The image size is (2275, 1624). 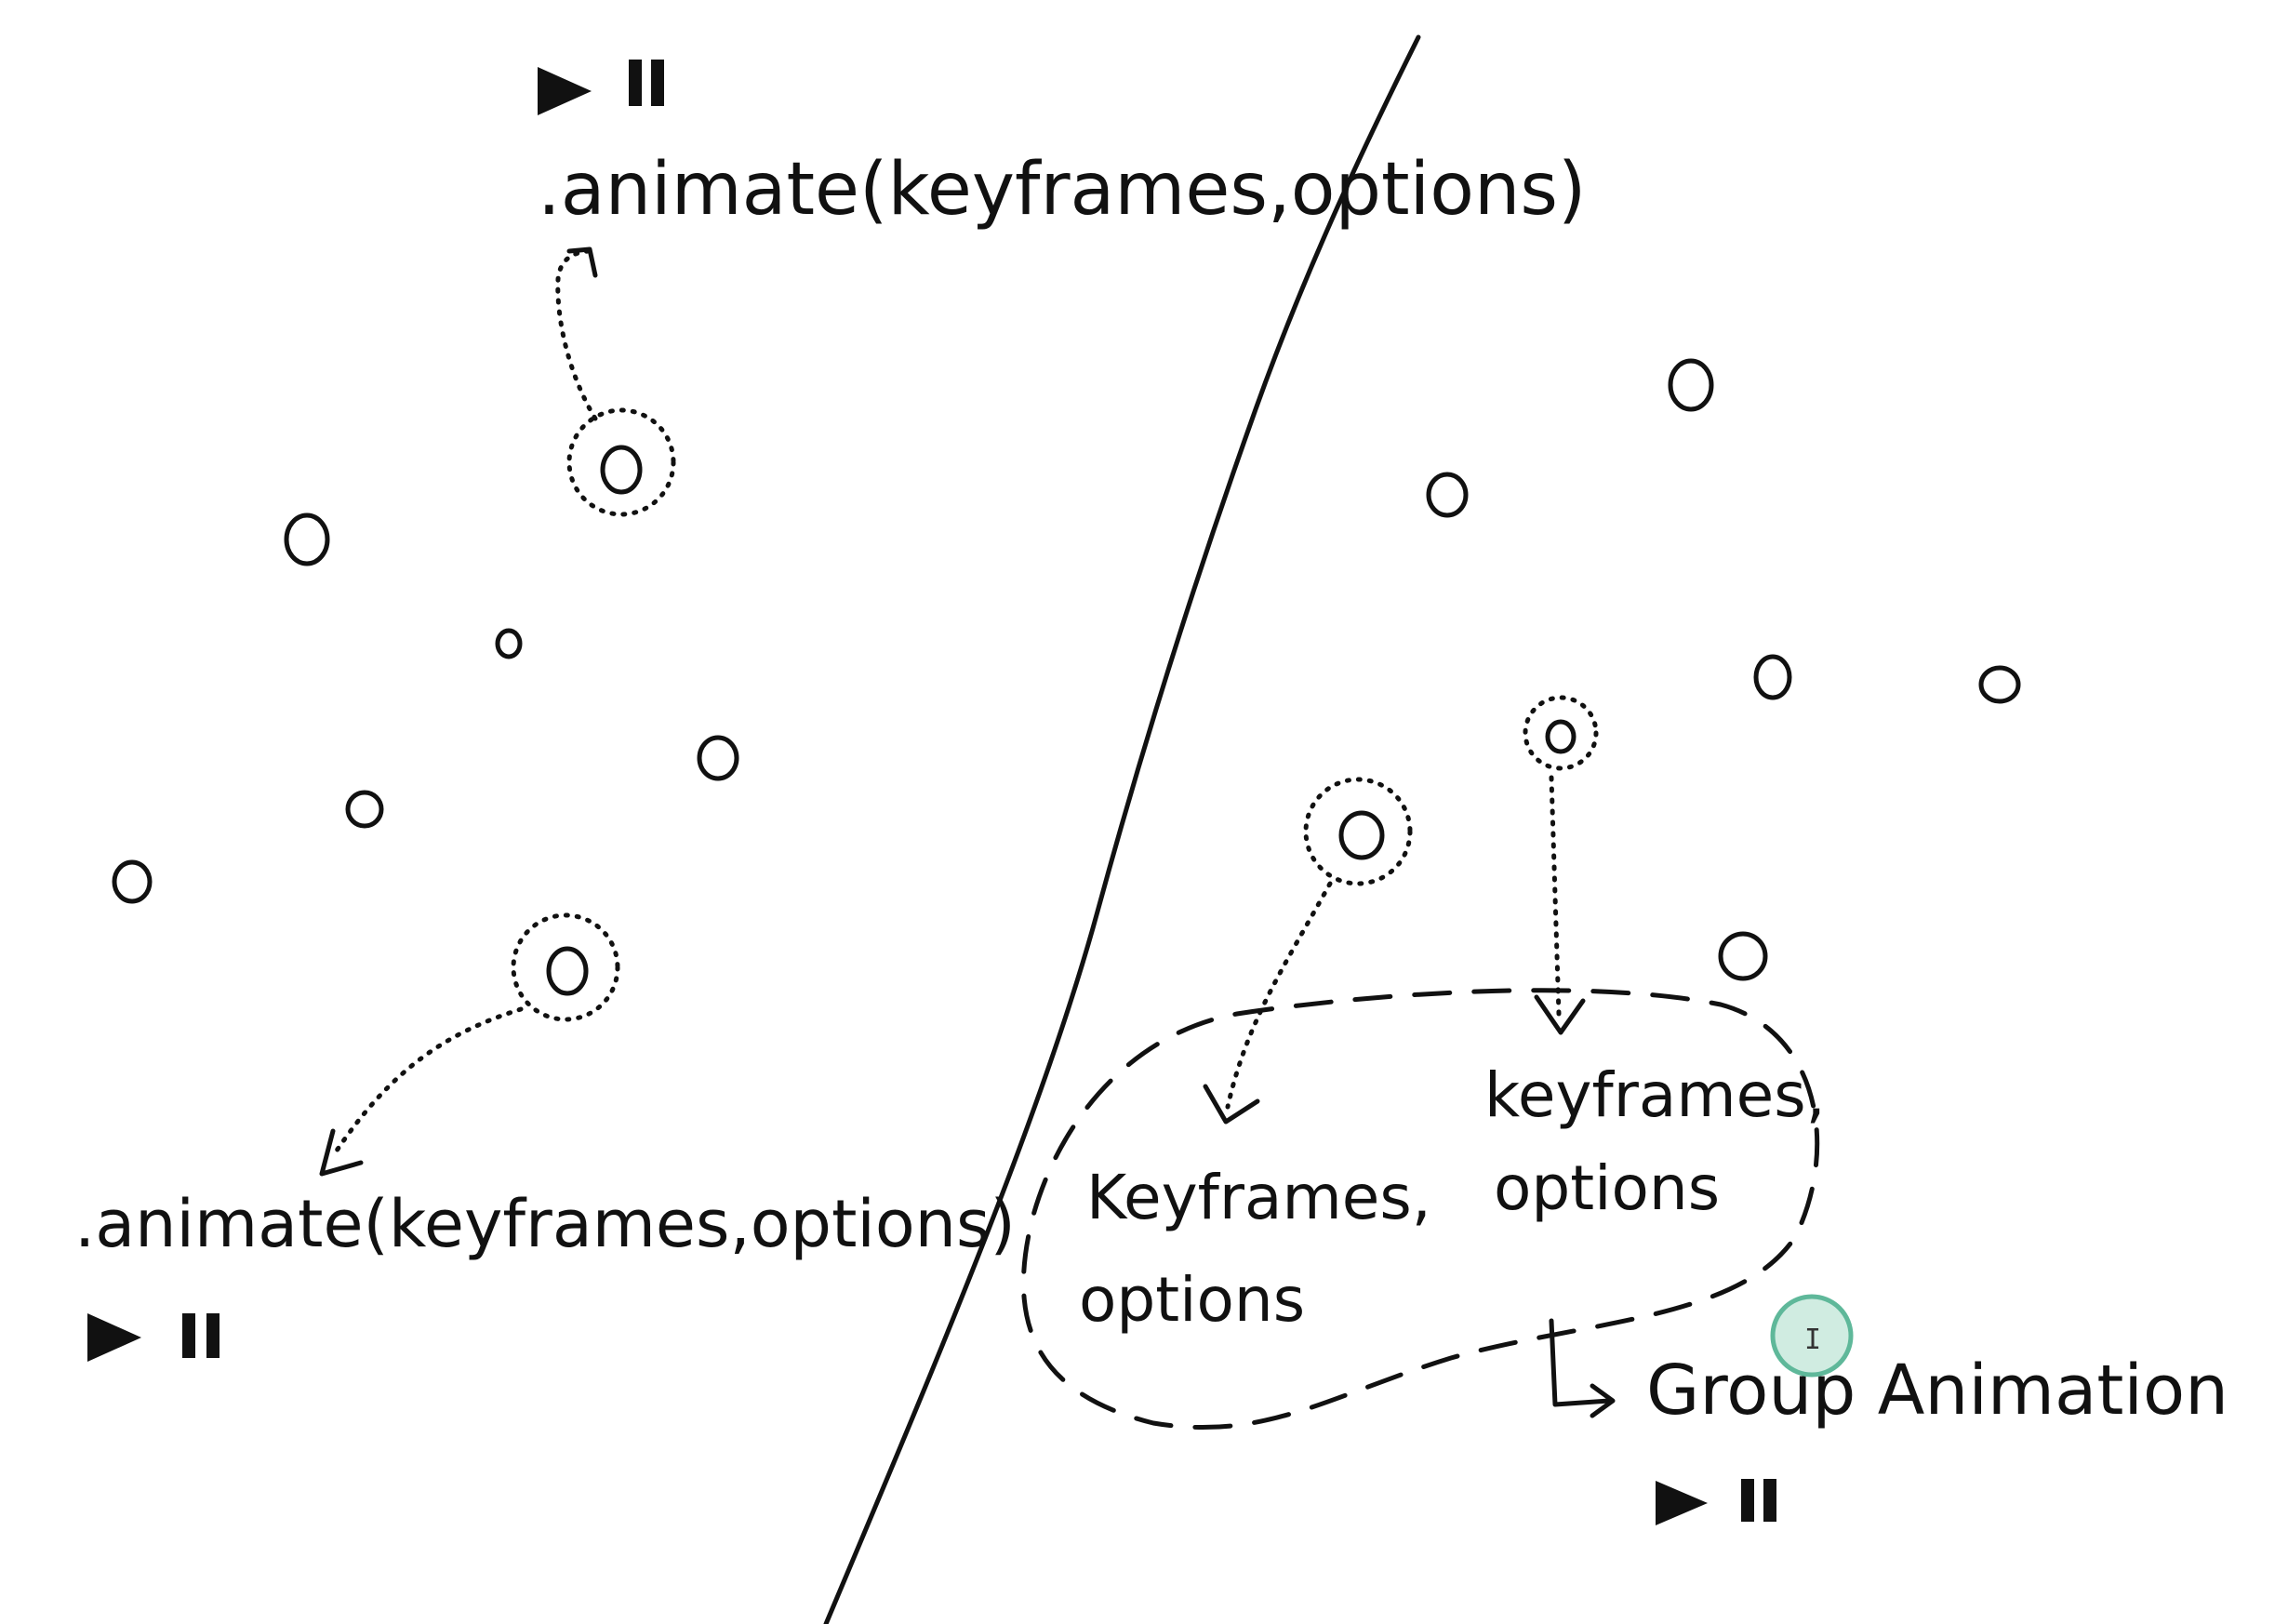 I want to click on bottom-animate-call: .animate(keyframes,options), so click(x=545, y=1224).